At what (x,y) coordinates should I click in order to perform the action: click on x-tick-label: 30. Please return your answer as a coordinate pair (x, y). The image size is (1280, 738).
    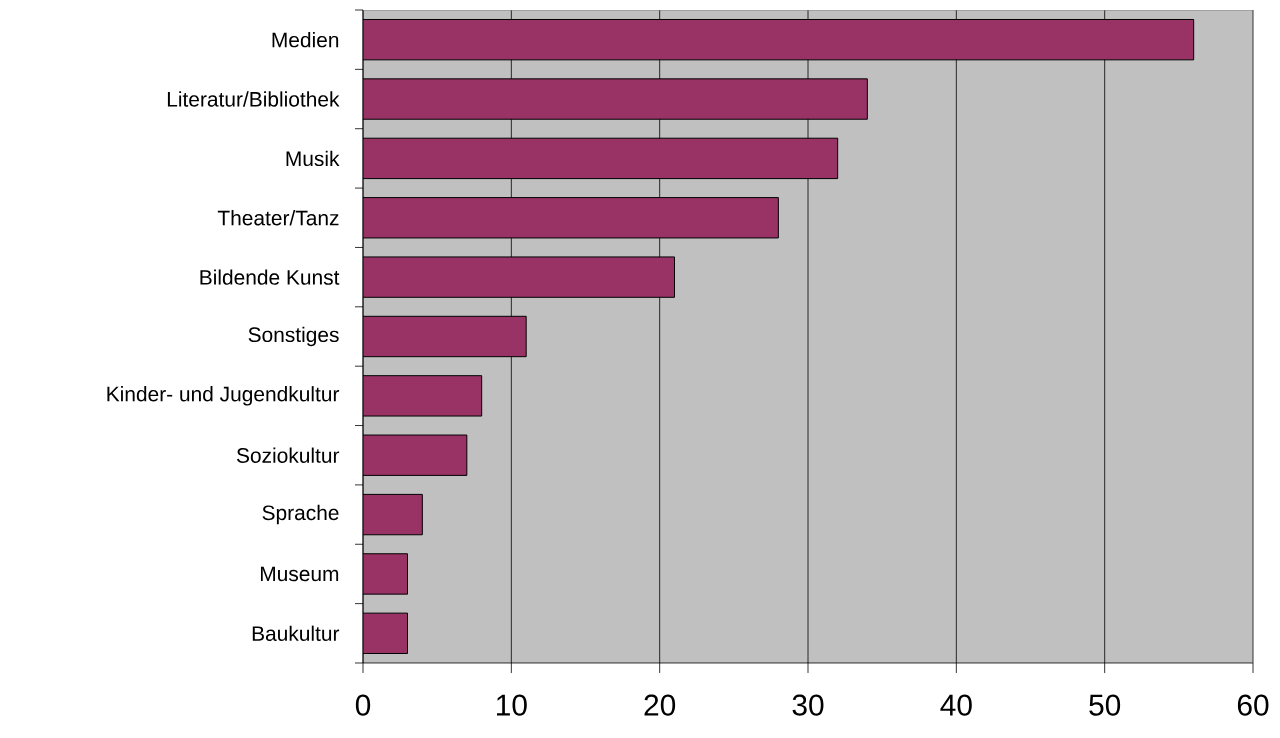
    Looking at the image, I should click on (808, 705).